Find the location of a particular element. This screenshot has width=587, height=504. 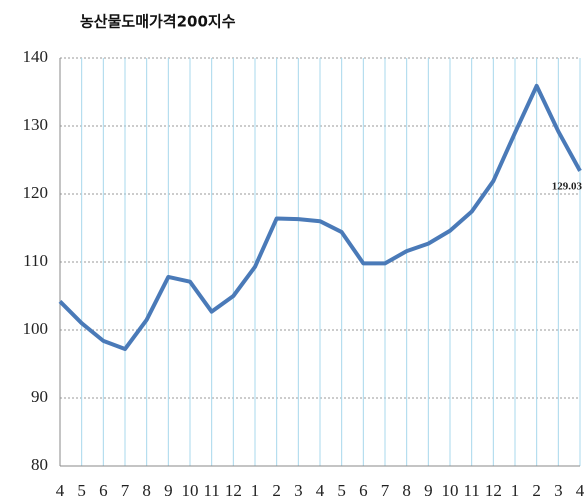

y-tick-label: 110 is located at coordinates (35, 260).